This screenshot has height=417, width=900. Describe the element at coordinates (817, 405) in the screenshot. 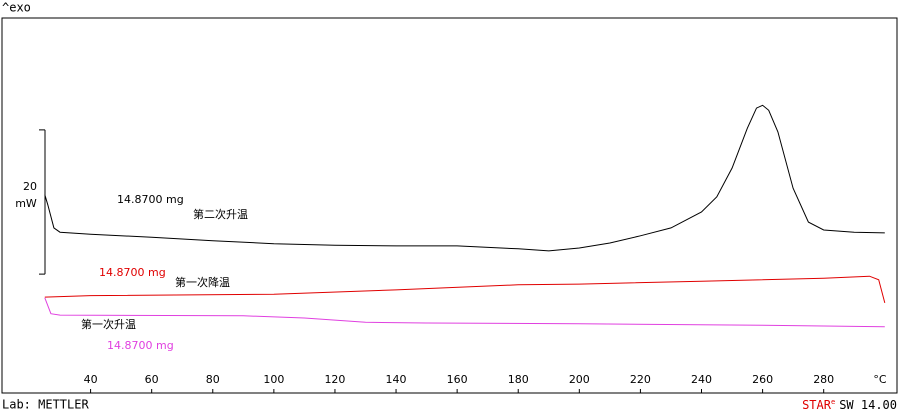

I see `star: STAR` at that location.